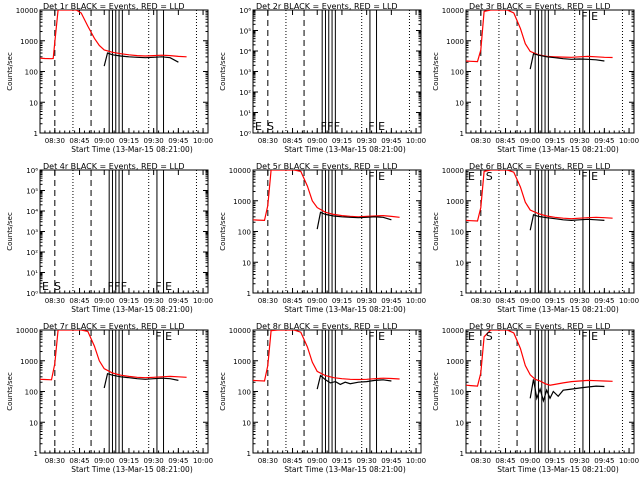 The image size is (640, 480). I want to click on y-tick-label: 10⁴, so click(32, 212).